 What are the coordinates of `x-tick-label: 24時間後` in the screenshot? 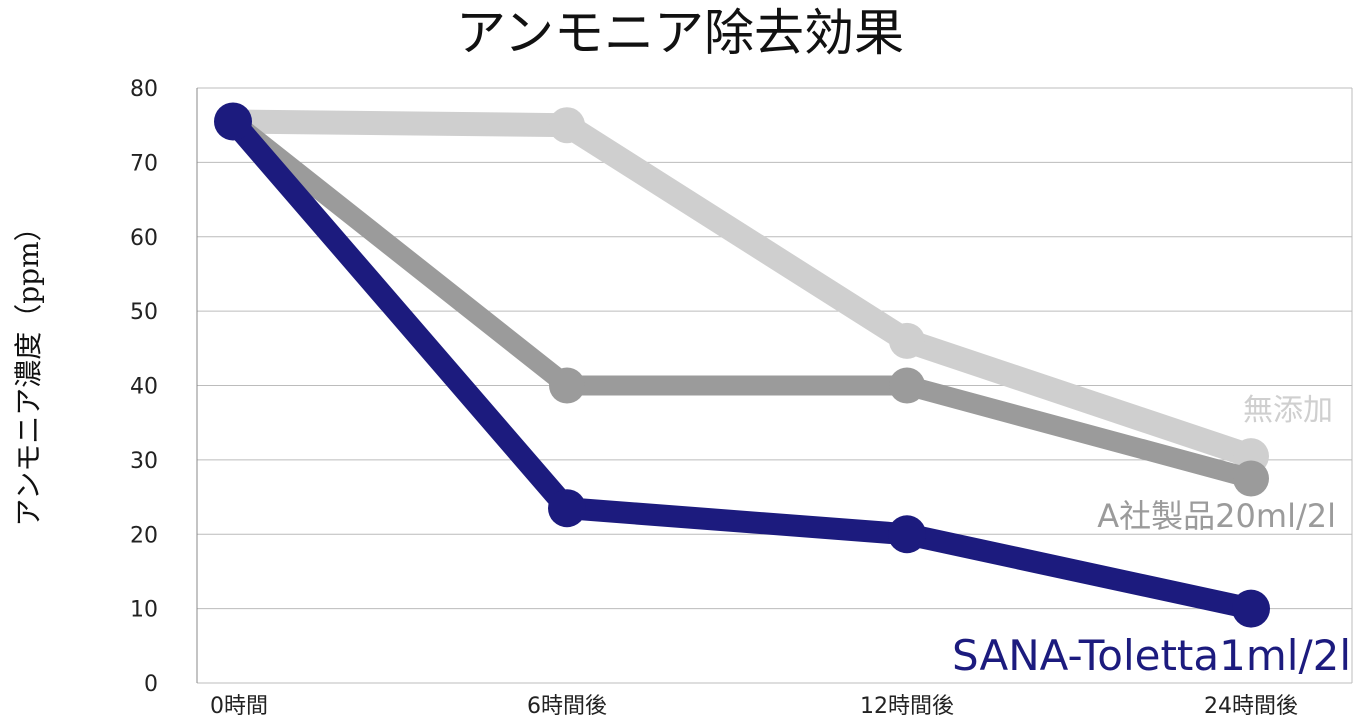 It's located at (1251, 706).